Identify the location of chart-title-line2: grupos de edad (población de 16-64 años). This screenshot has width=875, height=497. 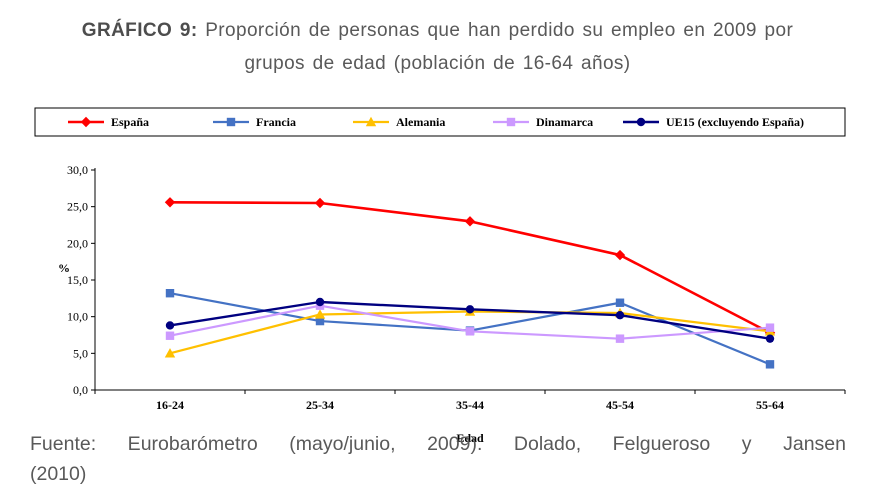
(437, 63).